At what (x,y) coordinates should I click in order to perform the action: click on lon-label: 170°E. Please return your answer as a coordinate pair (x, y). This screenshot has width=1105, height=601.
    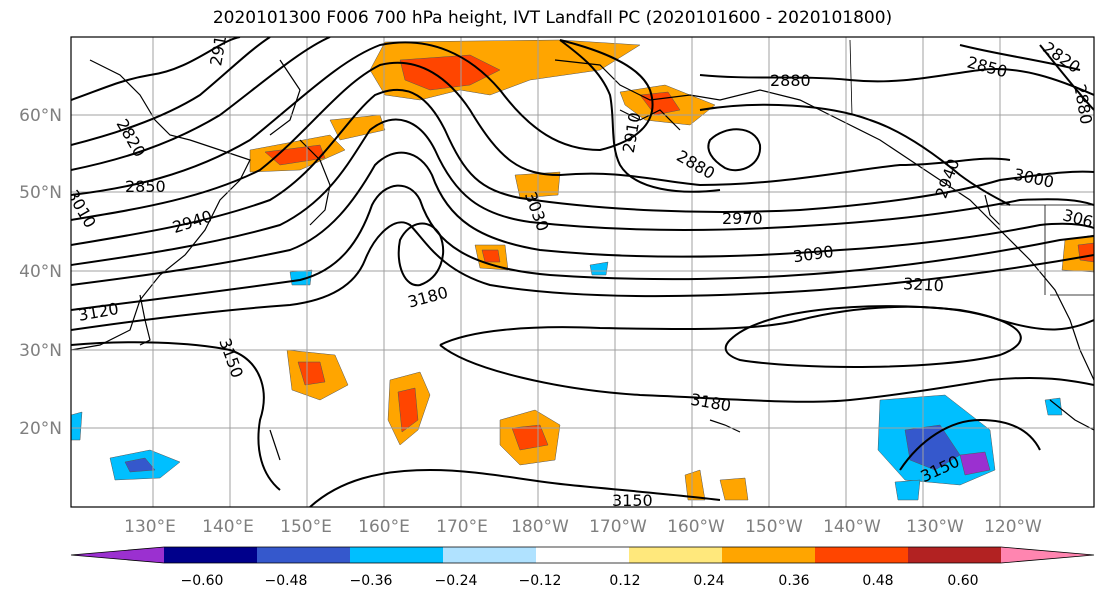
    Looking at the image, I should click on (462, 527).